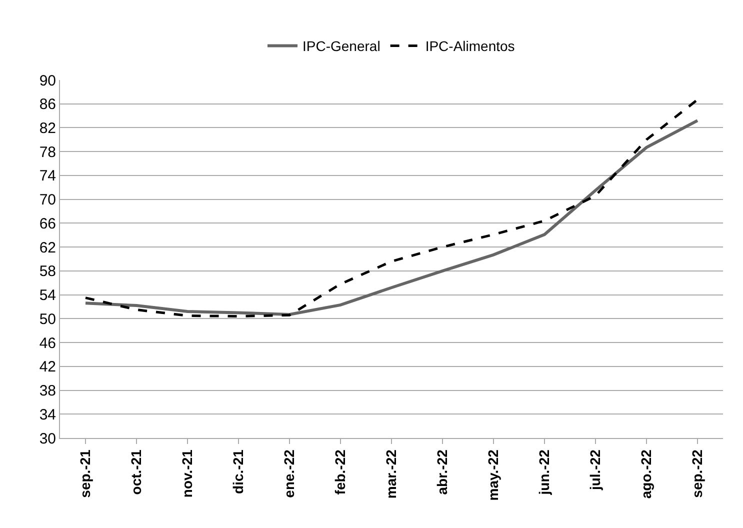 Image resolution: width=743 pixels, height=528 pixels. I want to click on y-tick-label: 46, so click(47, 343).